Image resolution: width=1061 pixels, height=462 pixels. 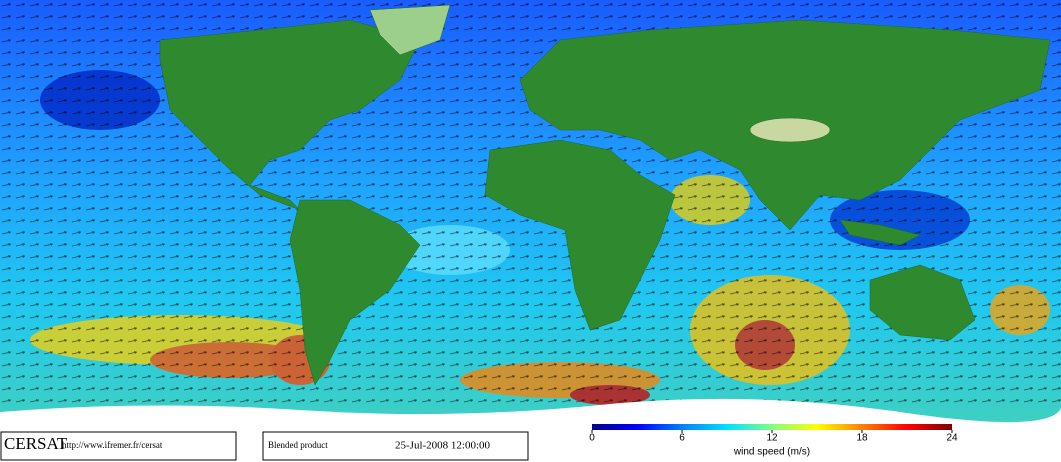 I want to click on antarctica, so click(x=530, y=414).